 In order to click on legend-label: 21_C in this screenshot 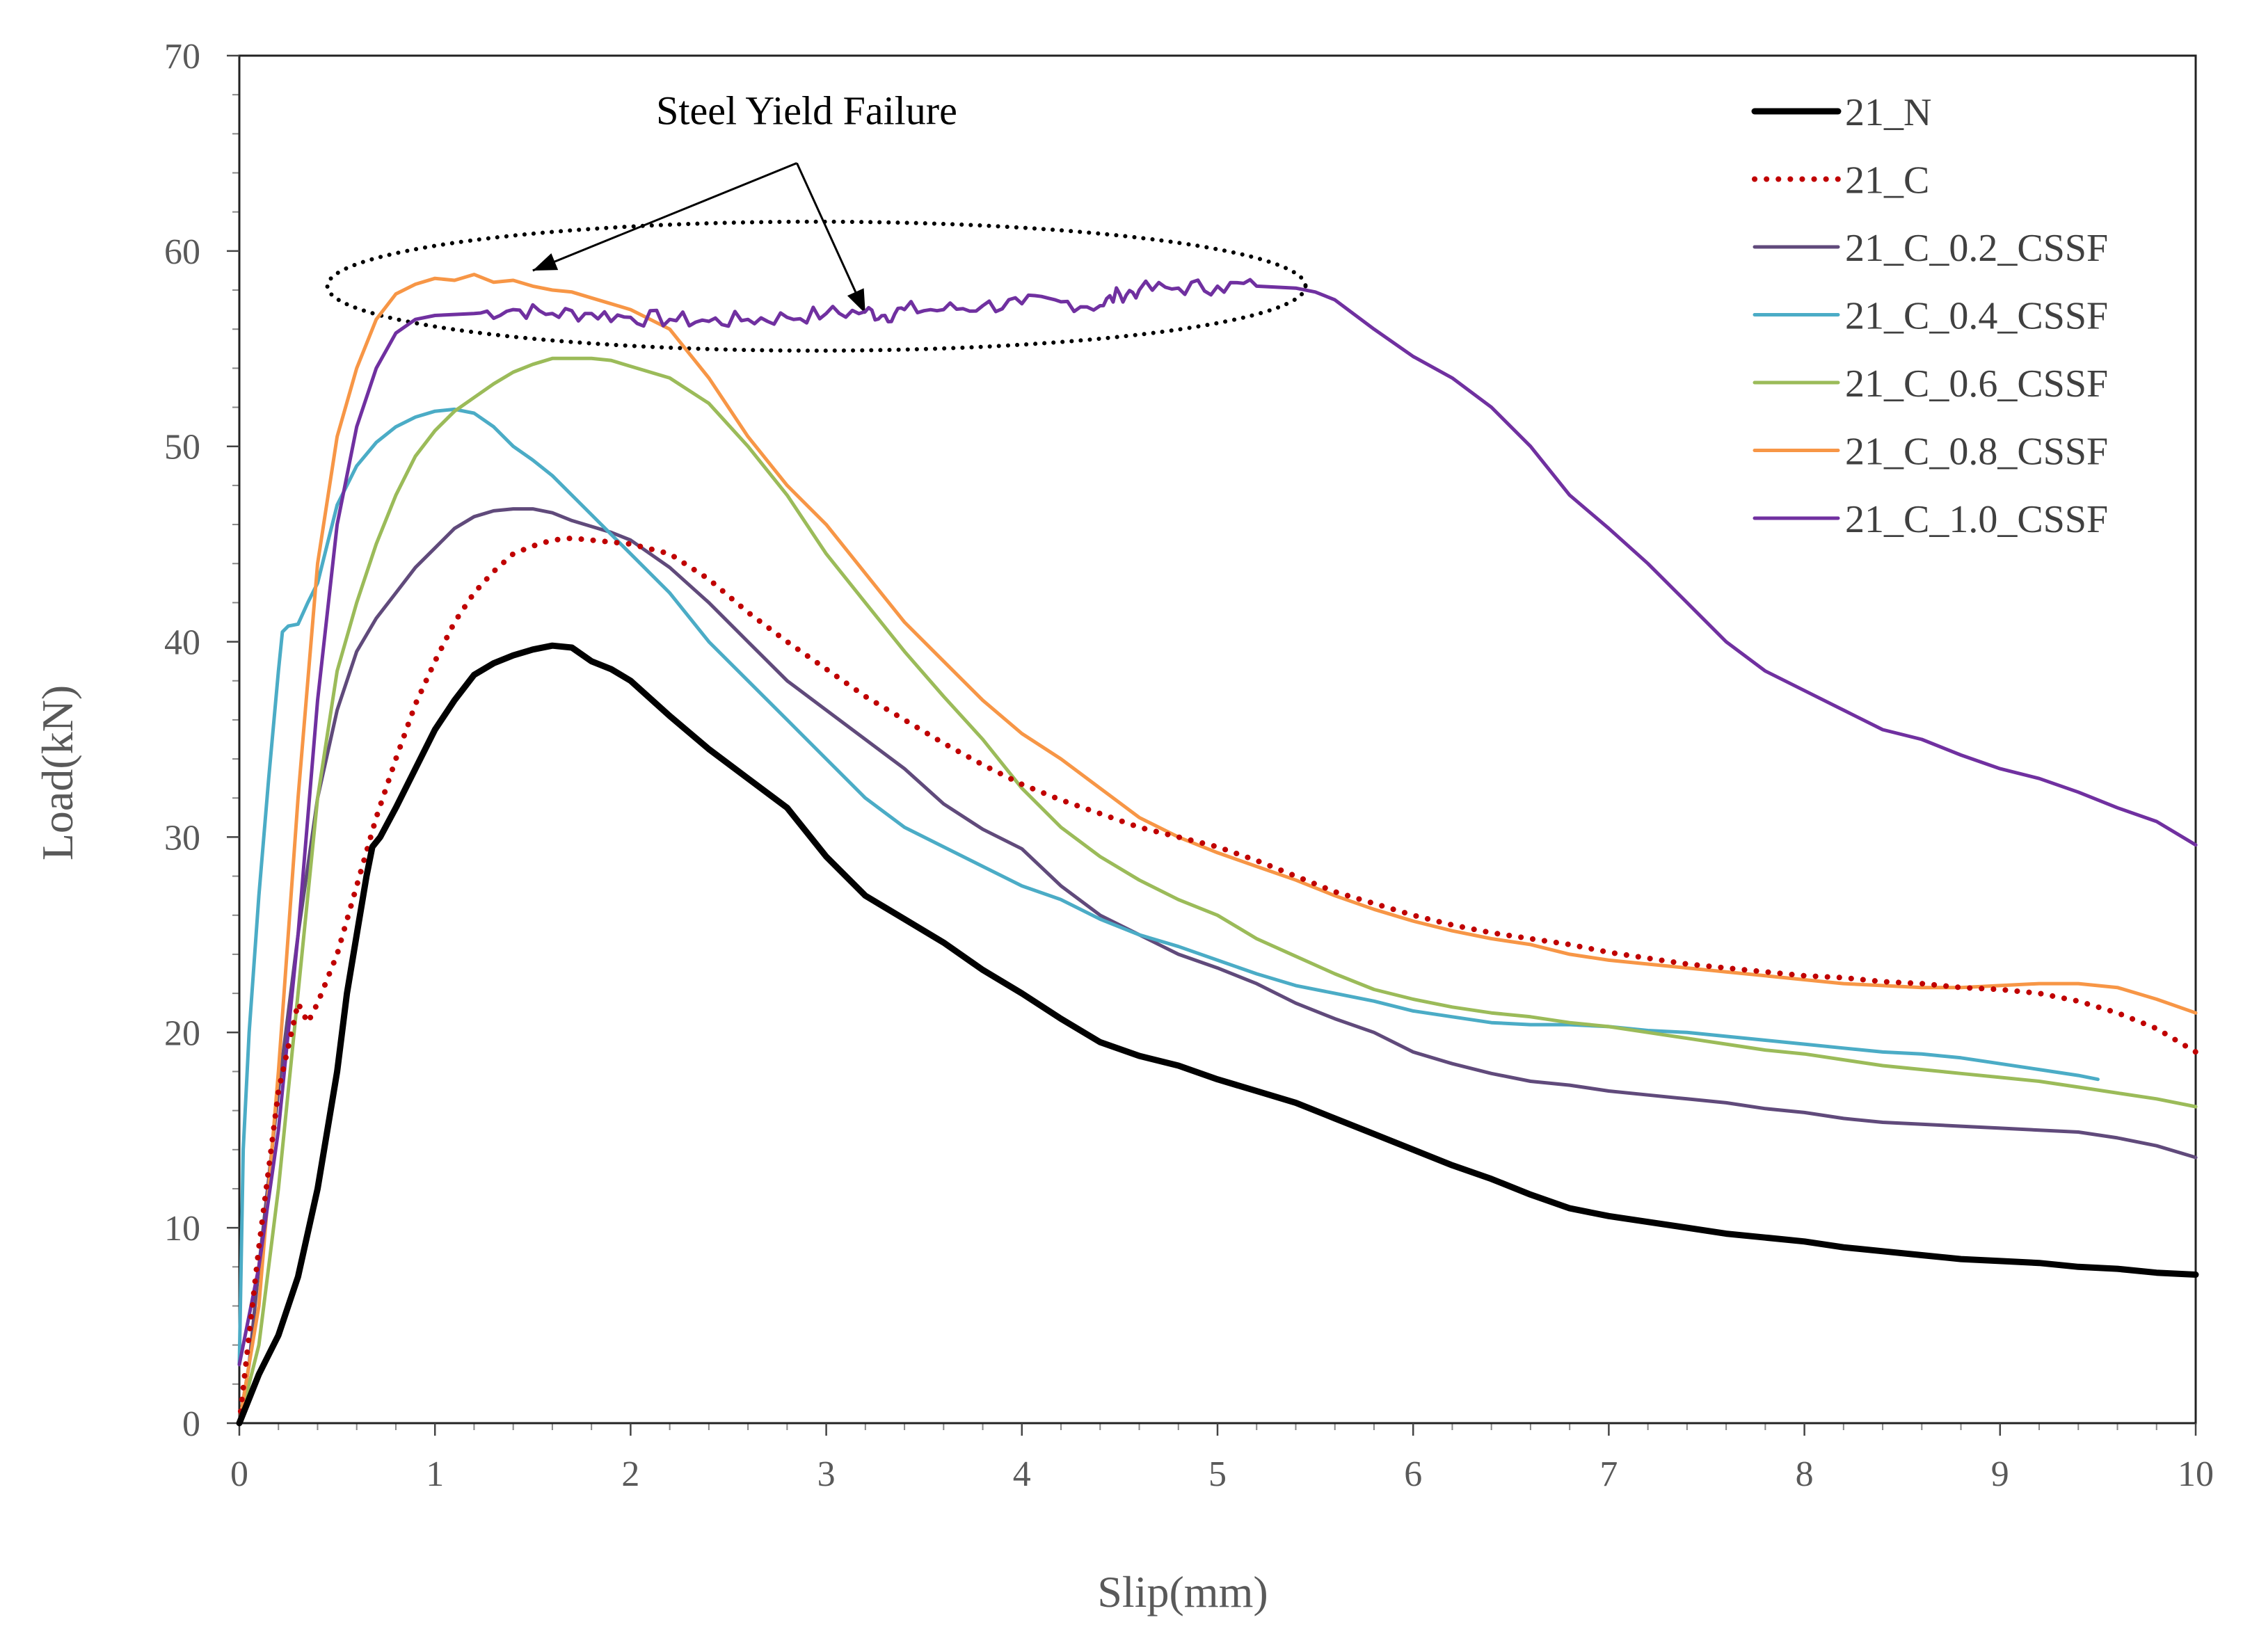, I will do `click(1887, 181)`.